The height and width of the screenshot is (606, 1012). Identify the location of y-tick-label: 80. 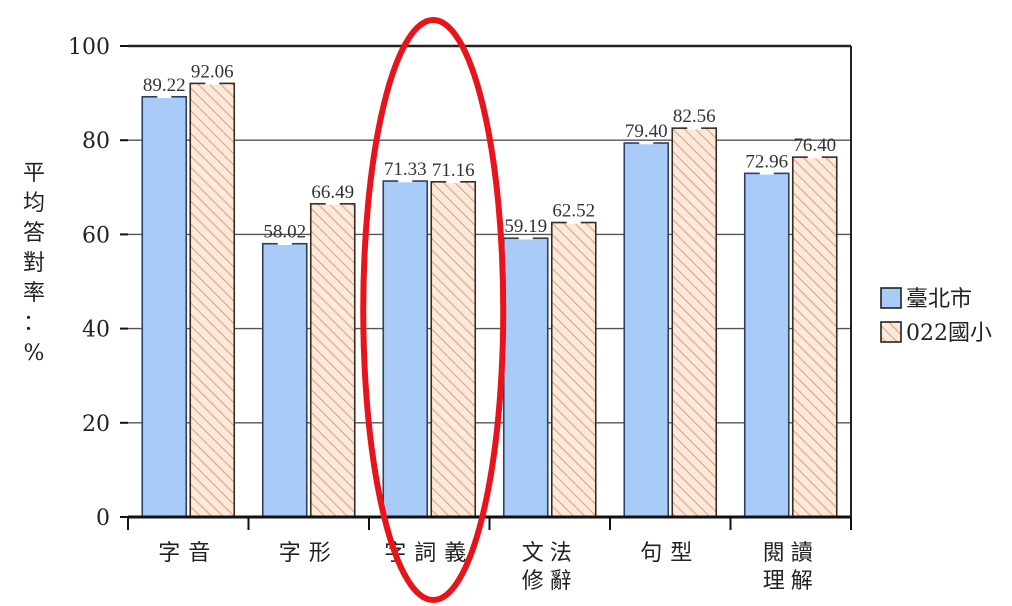
(96, 141).